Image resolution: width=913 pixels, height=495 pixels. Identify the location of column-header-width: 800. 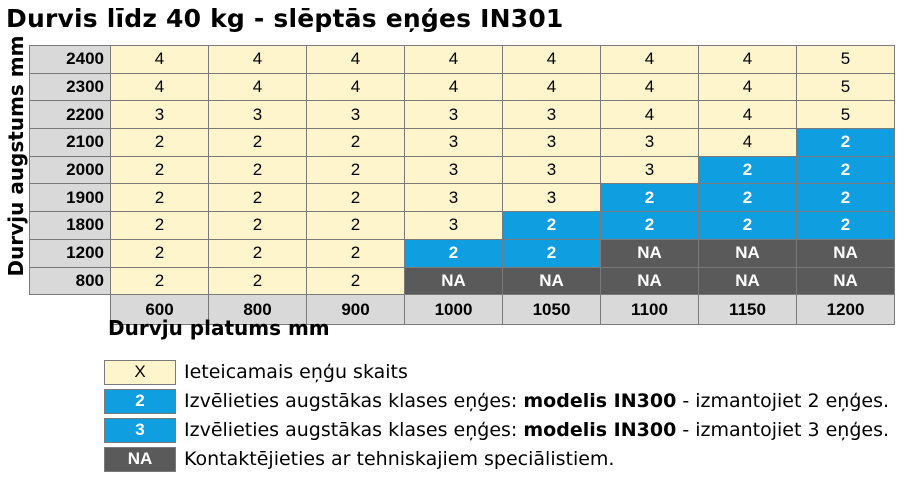
(257, 310).